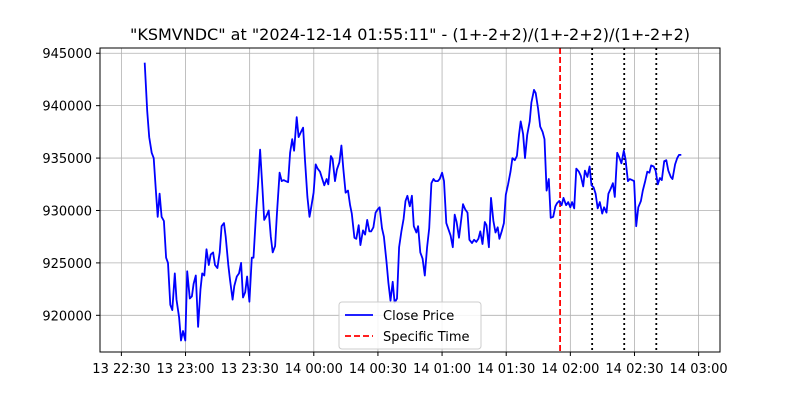 The image size is (800, 400). What do you see at coordinates (378, 369) in the screenshot?
I see `x-tick-label: 14 00:30` at bounding box center [378, 369].